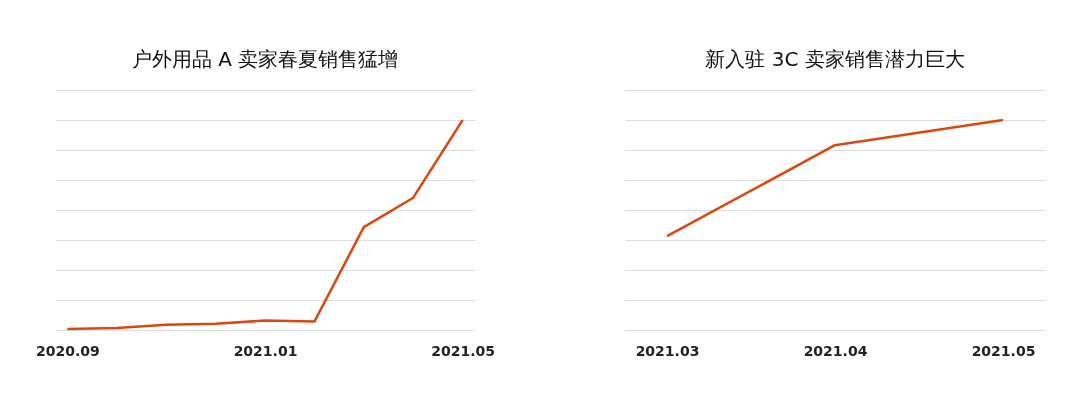  I want to click on chart-title: 新入驻 3C 卖家销售潜力巨大, so click(835, 59).